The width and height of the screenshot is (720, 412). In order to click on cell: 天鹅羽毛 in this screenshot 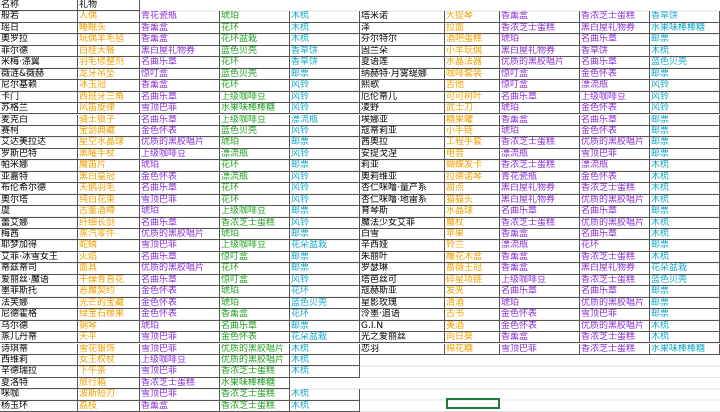, I will do `click(109, 189)`.